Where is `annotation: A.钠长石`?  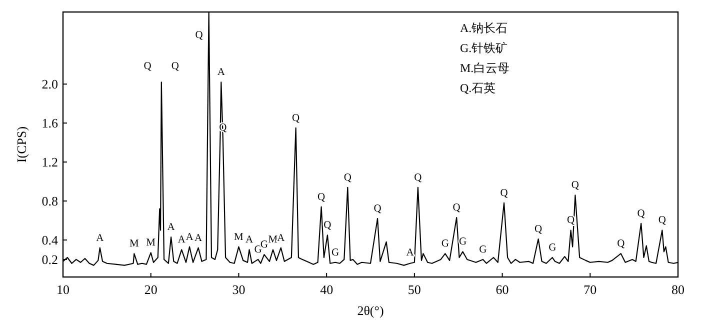
annotation: A.钠长石 is located at coordinates (484, 28).